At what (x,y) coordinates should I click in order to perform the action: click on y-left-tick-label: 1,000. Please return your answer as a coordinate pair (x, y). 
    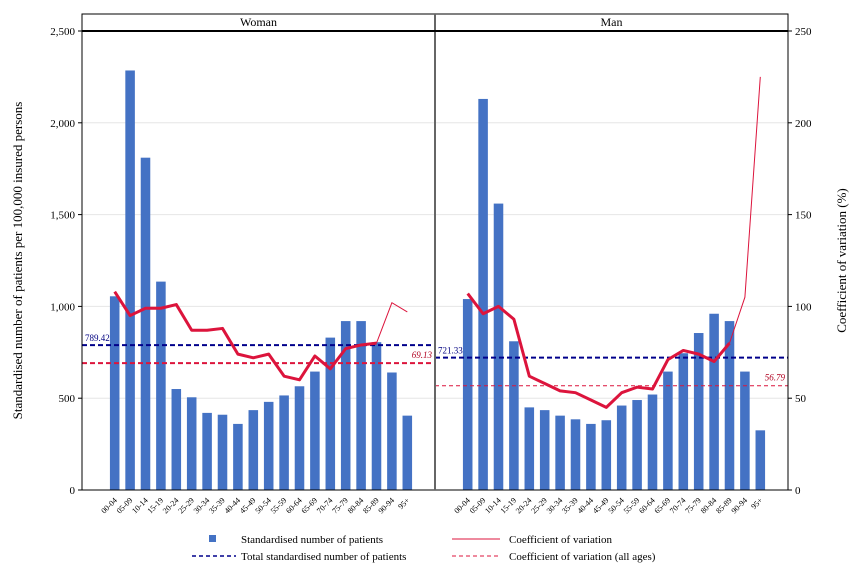
    Looking at the image, I should click on (62, 307).